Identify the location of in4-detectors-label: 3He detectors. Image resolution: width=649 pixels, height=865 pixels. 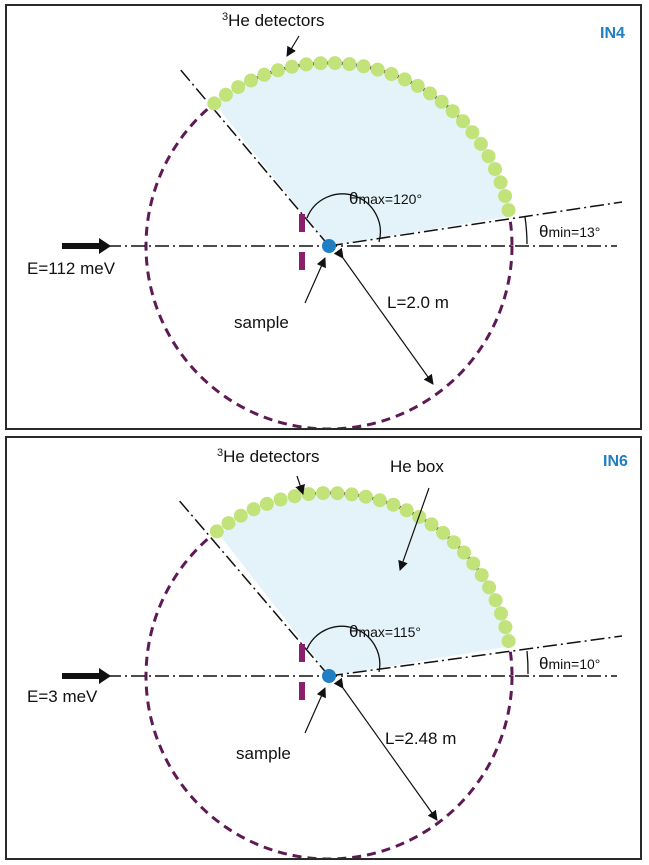
(273, 20).